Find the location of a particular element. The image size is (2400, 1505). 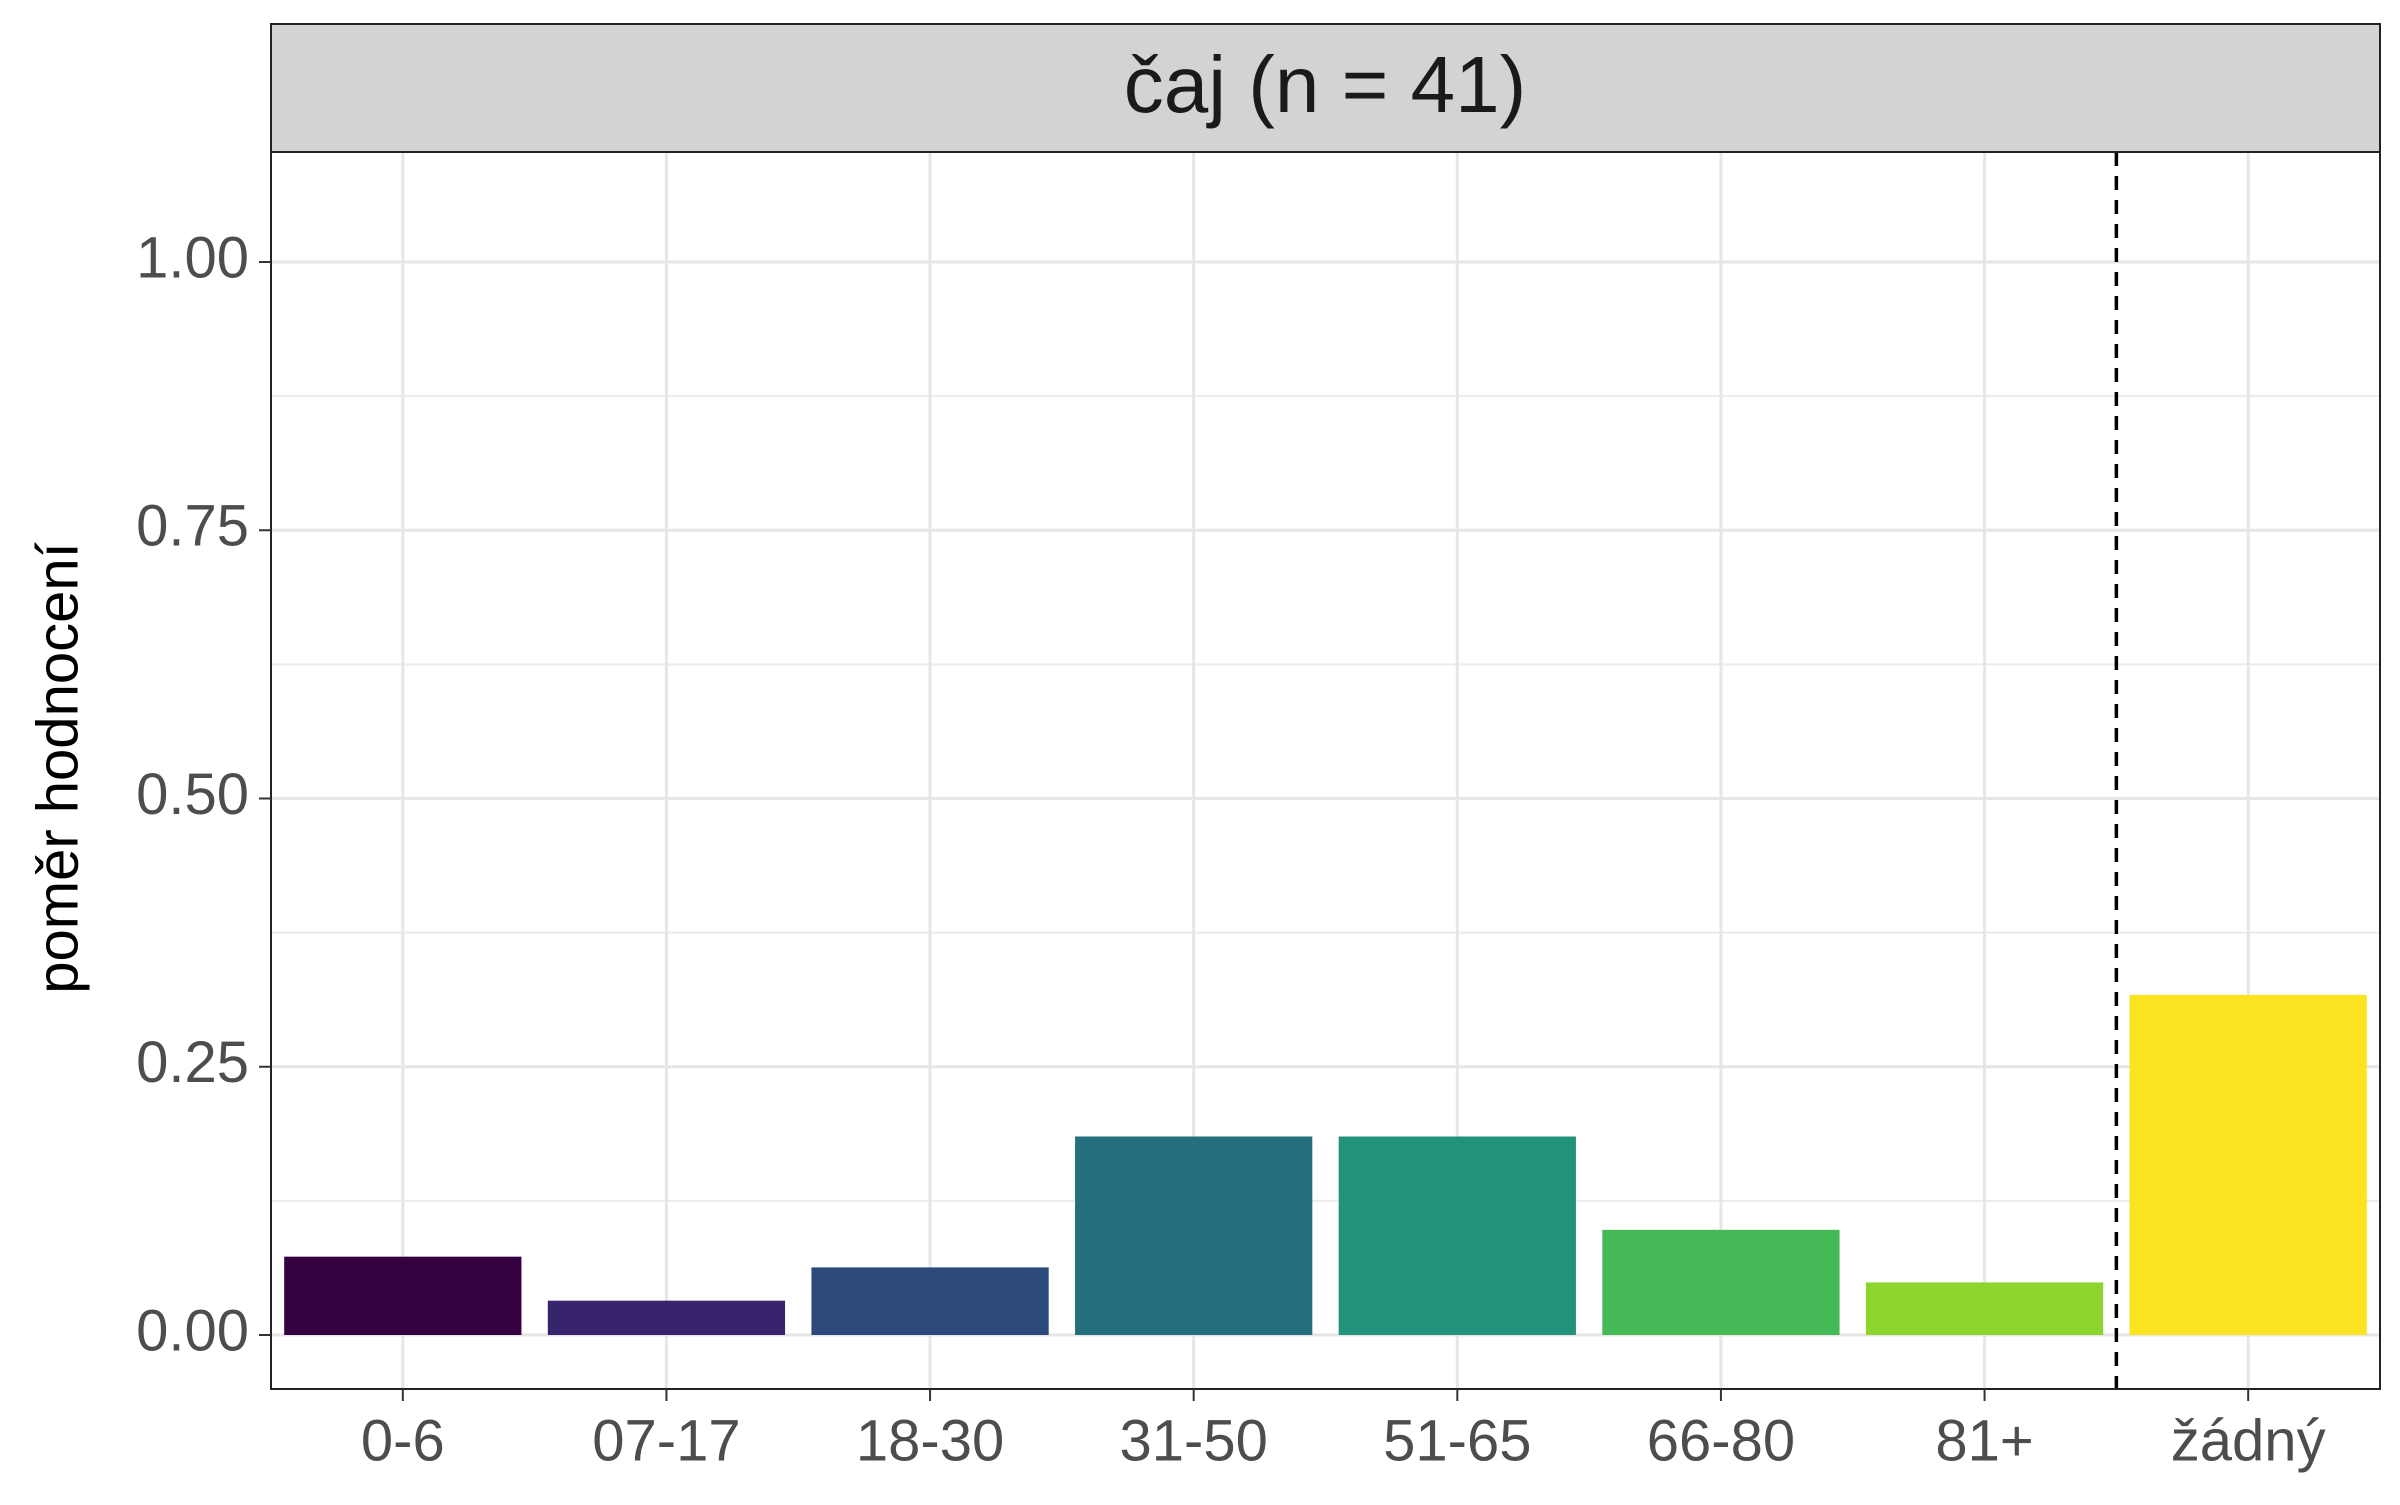

bar-žádný is located at coordinates (2248, 1164).